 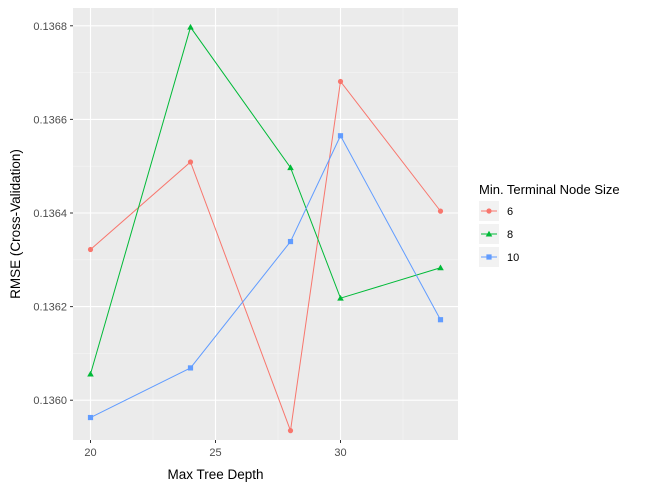 What do you see at coordinates (50, 401) in the screenshot?
I see `y-tick-label: 0.1360` at bounding box center [50, 401].